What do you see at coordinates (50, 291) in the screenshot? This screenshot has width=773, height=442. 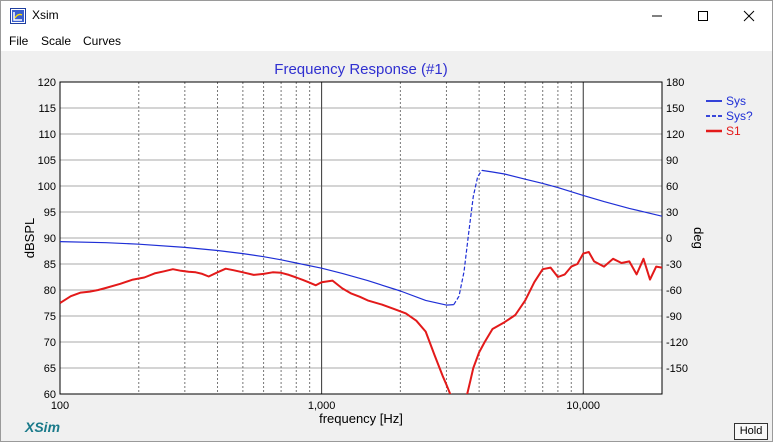 I see `y-tick-label: 80` at bounding box center [50, 291].